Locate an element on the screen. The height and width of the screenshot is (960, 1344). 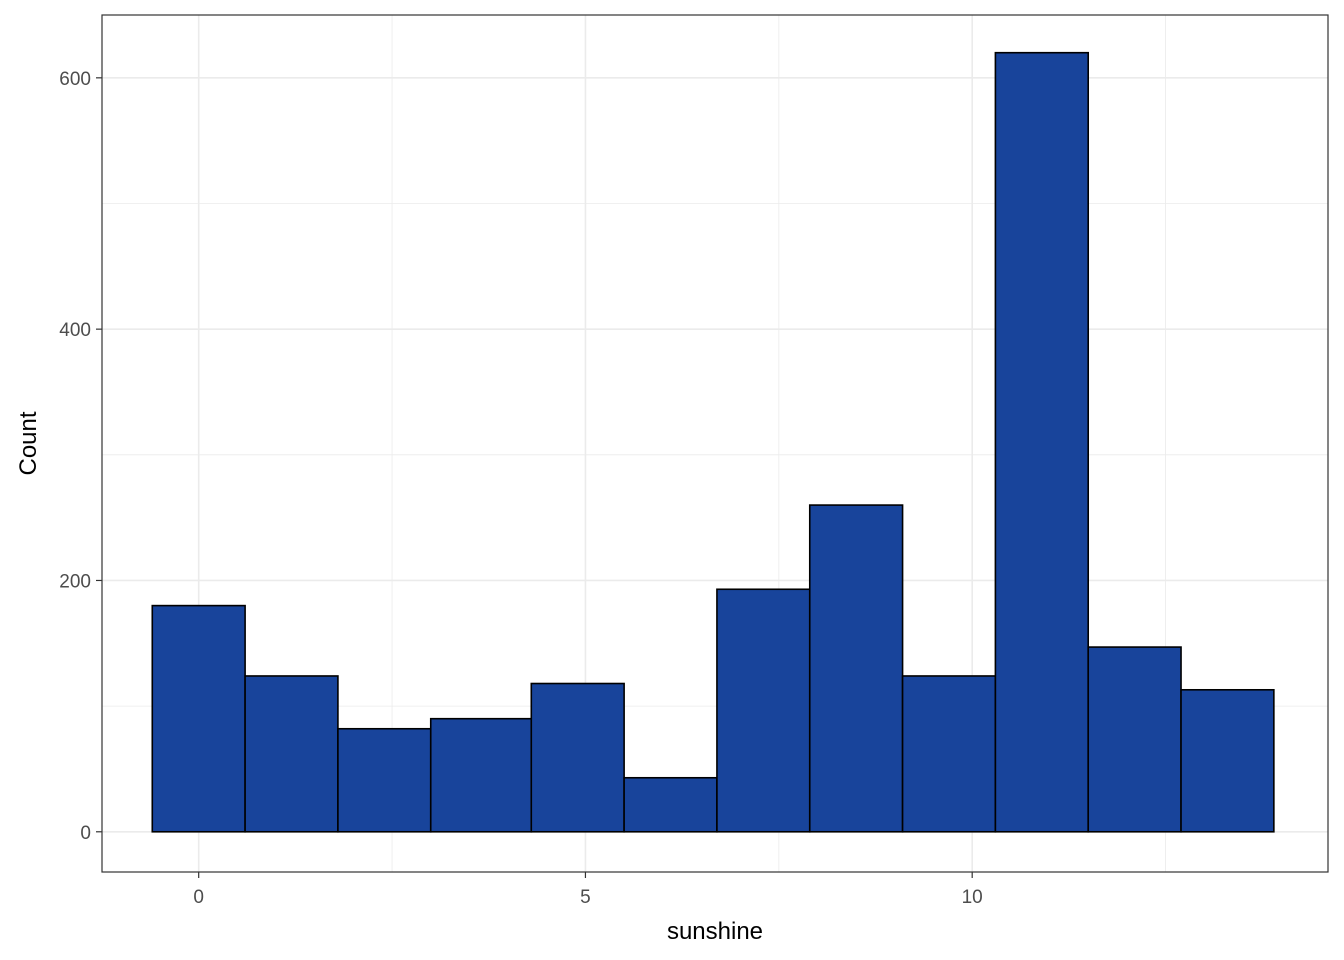
y-tick-label: 400 is located at coordinates (75, 330).